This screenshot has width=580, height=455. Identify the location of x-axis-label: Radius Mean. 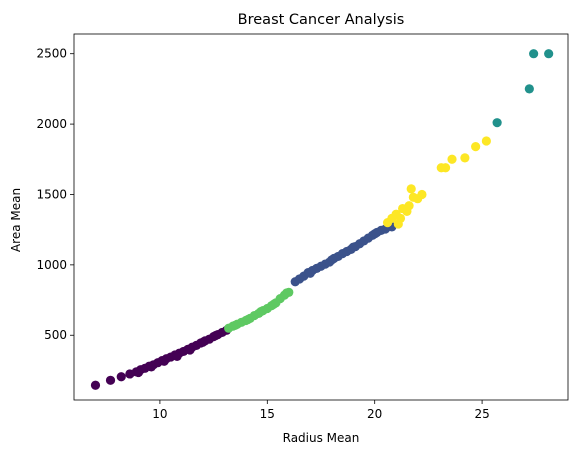
(321, 438).